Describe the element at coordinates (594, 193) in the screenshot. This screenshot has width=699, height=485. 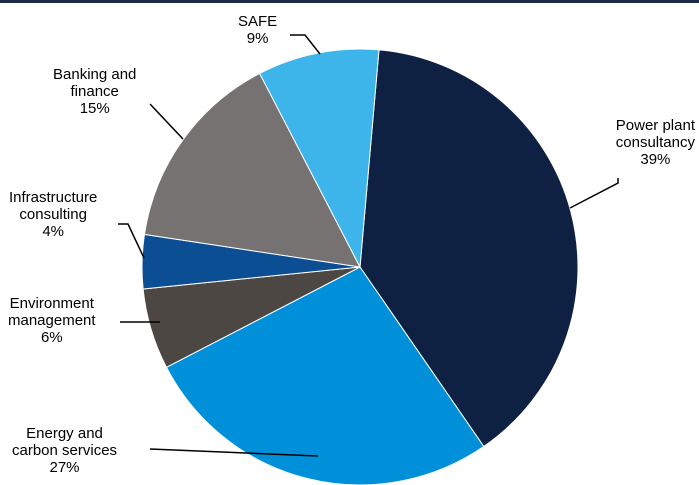
I see `leader-line-power-plant` at that location.